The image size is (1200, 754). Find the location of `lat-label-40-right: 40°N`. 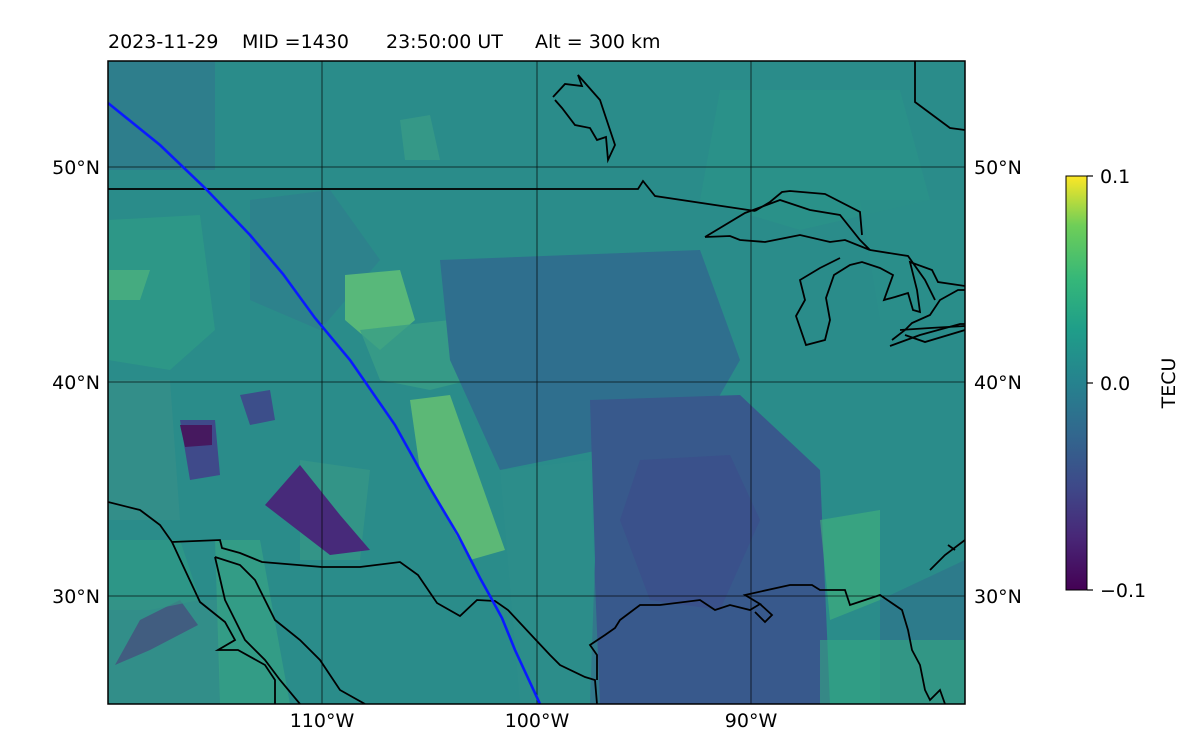

lat-label-40-right: 40°N is located at coordinates (998, 383).